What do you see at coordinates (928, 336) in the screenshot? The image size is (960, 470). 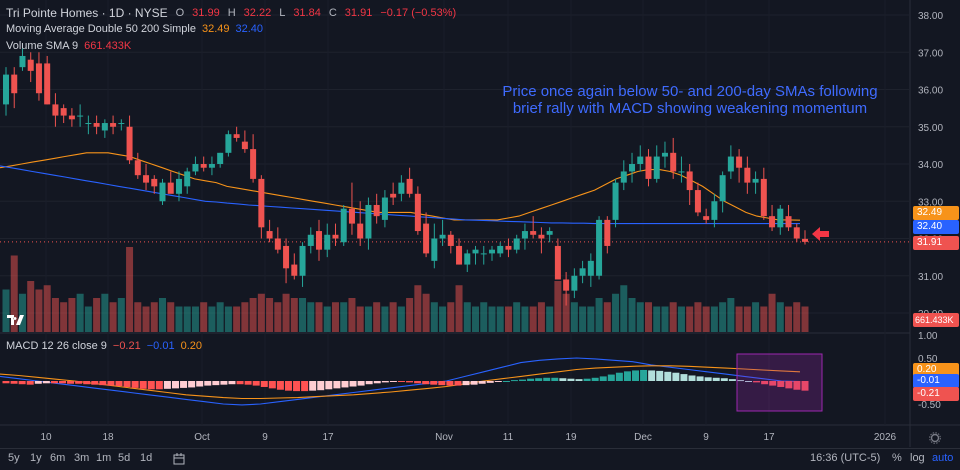 I see `macd-axis-label: 1.00` at bounding box center [928, 336].